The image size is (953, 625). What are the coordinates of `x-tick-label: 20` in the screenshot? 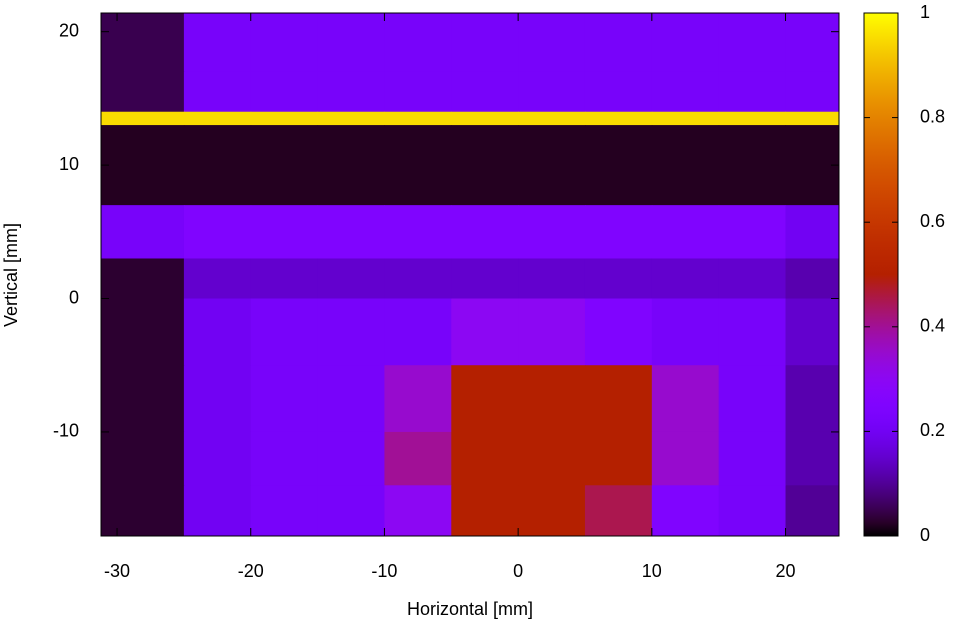 It's located at (786, 571).